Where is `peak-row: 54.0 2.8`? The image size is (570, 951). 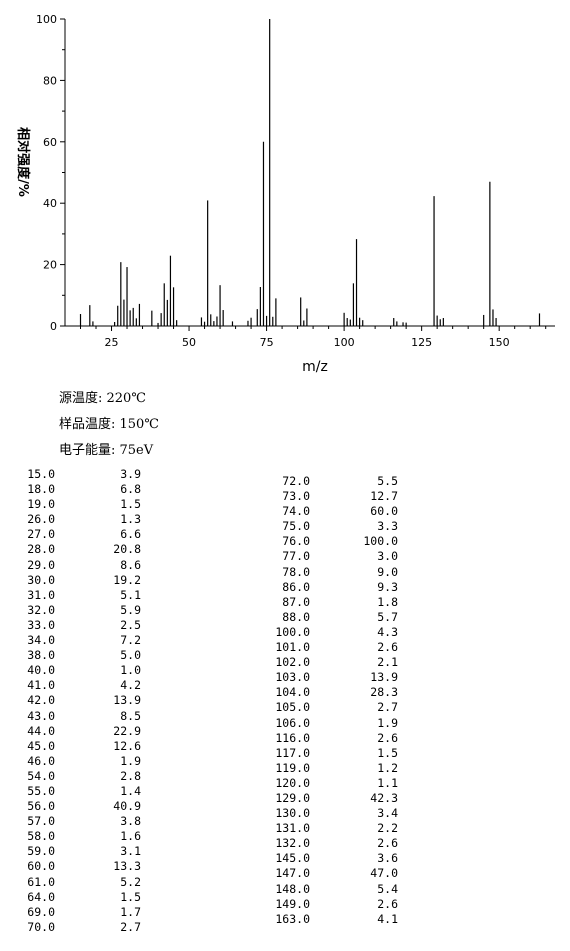 peak-row: 54.0 2.8 is located at coordinates (105, 776).